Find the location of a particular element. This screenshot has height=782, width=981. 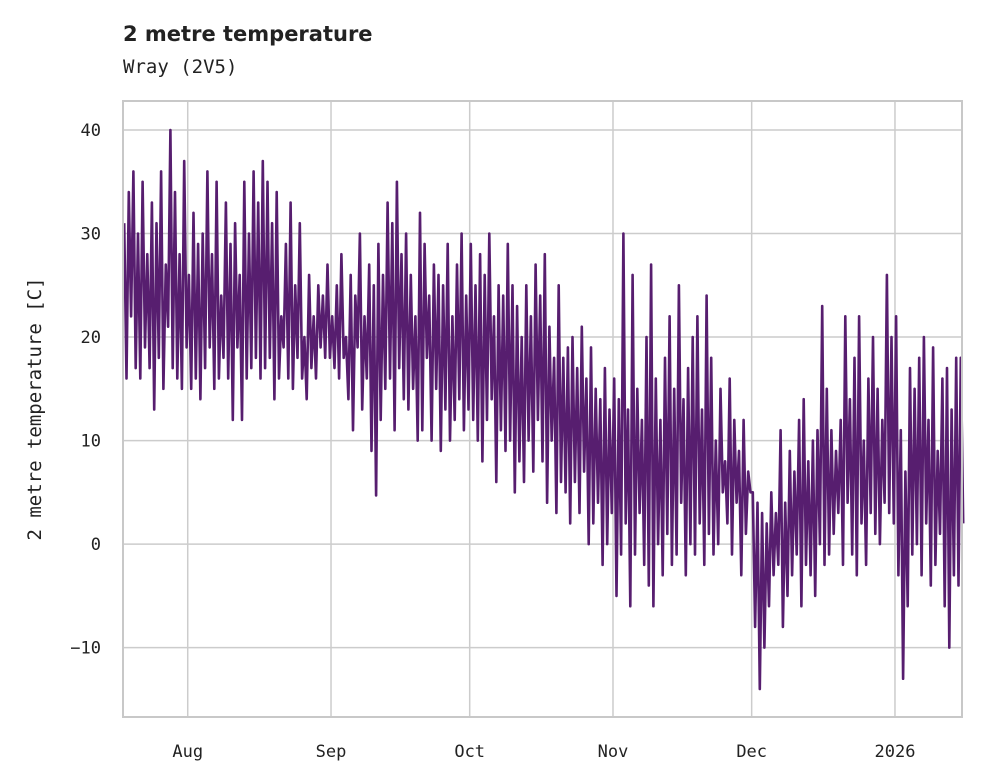

x-tick-label: 2026 is located at coordinates (894, 752).